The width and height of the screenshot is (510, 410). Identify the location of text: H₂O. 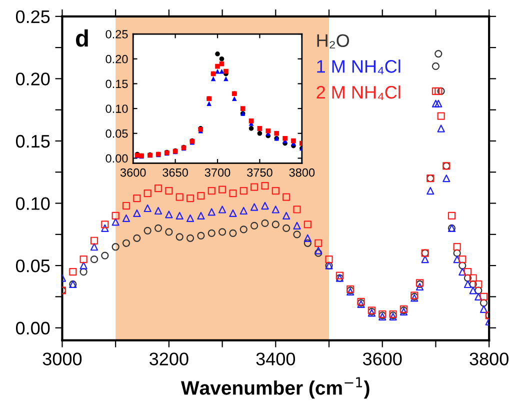
(333, 41).